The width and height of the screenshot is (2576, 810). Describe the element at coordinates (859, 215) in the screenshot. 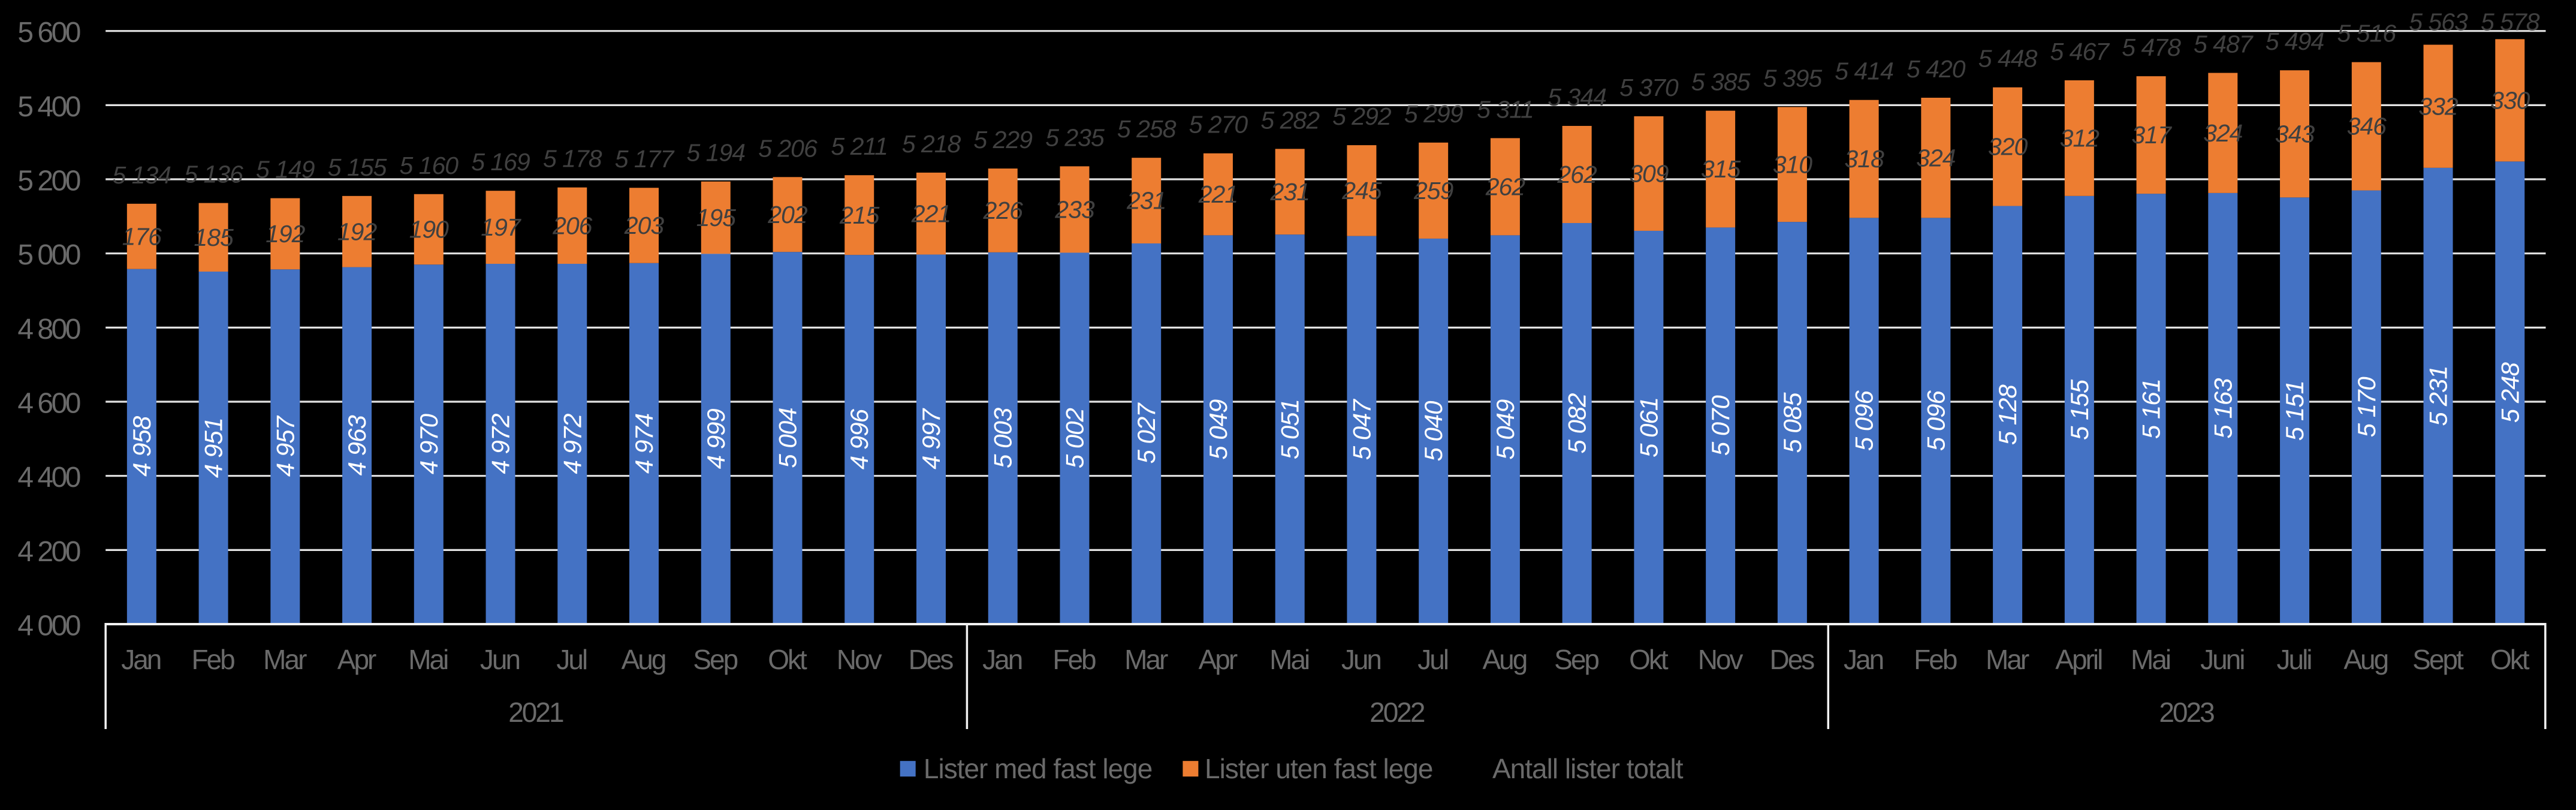

I see `svg-text: 215` at that location.